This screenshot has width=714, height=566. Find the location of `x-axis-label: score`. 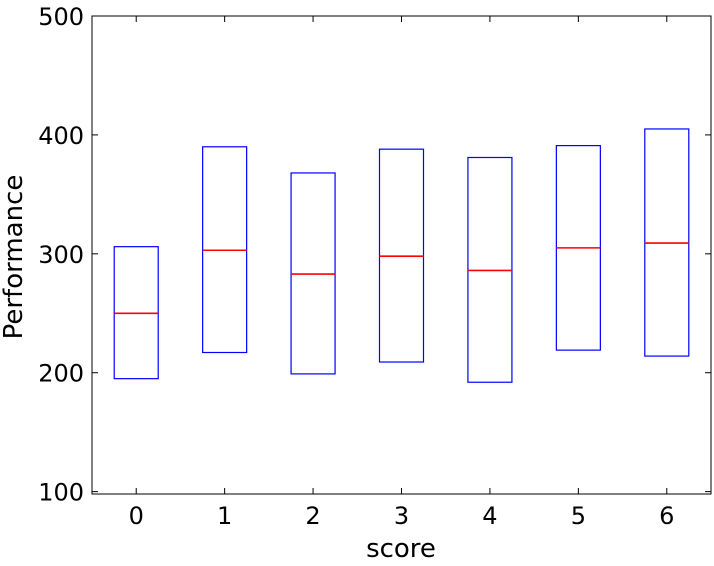

x-axis-label: score is located at coordinates (401, 549).